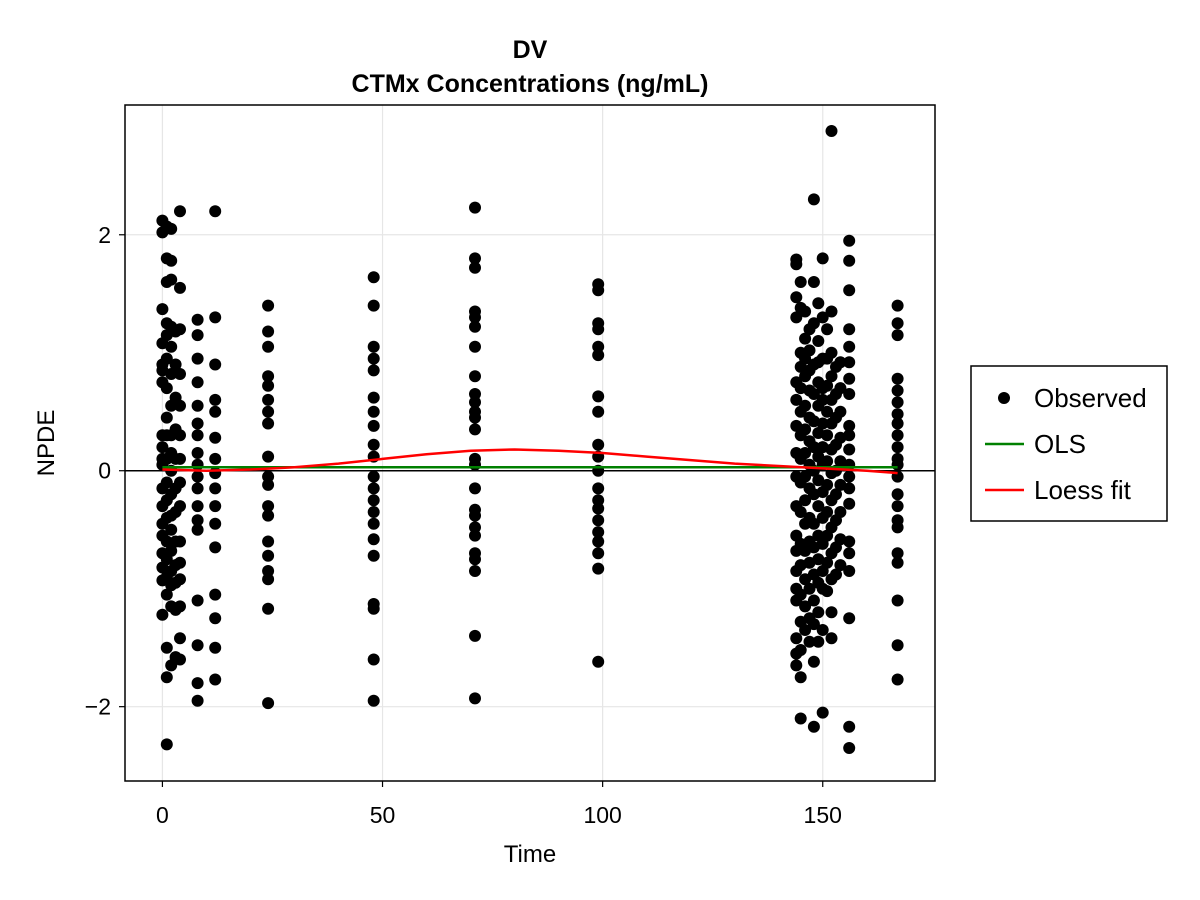 The width and height of the screenshot is (1200, 900). I want to click on legend-observed-label: Observed, so click(1090, 398).